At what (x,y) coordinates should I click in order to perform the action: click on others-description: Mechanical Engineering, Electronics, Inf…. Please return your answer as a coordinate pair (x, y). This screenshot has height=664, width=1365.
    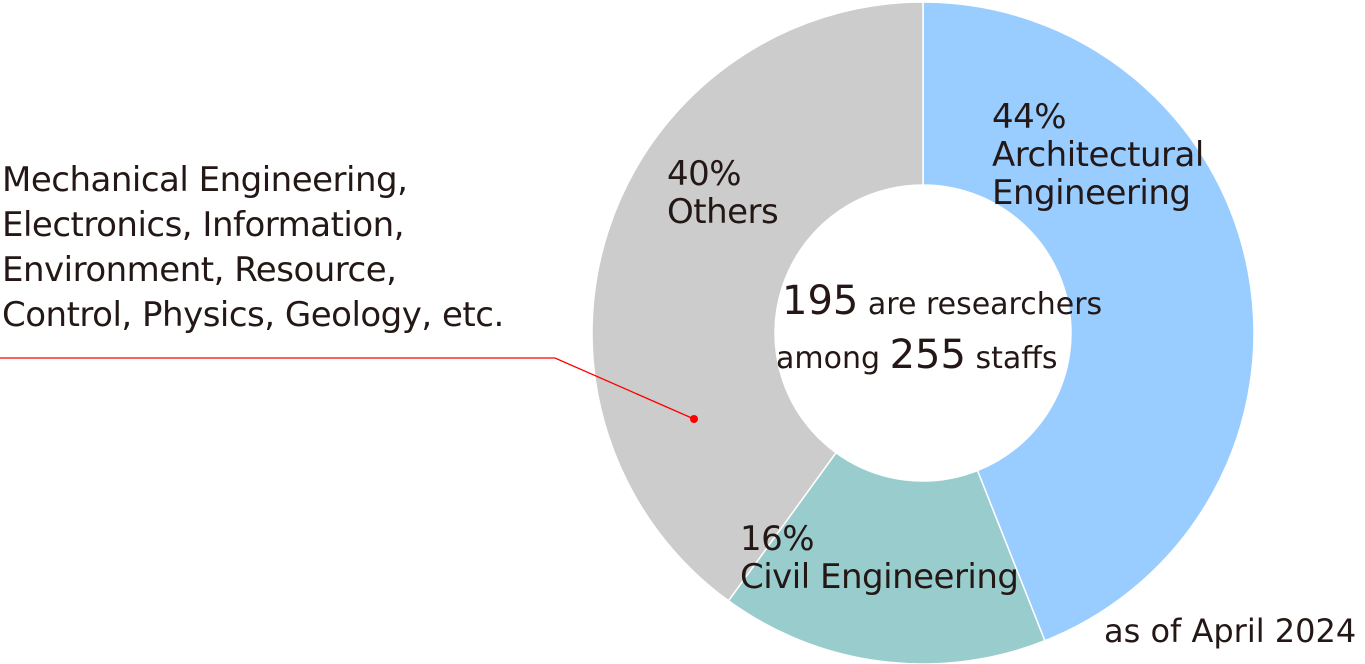
    Looking at the image, I should click on (253, 248).